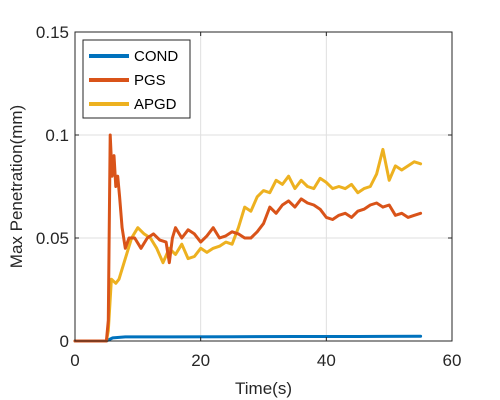 This screenshot has height=400, width=500. I want to click on y-axis-label: Max Penetration(mm), so click(16, 186).